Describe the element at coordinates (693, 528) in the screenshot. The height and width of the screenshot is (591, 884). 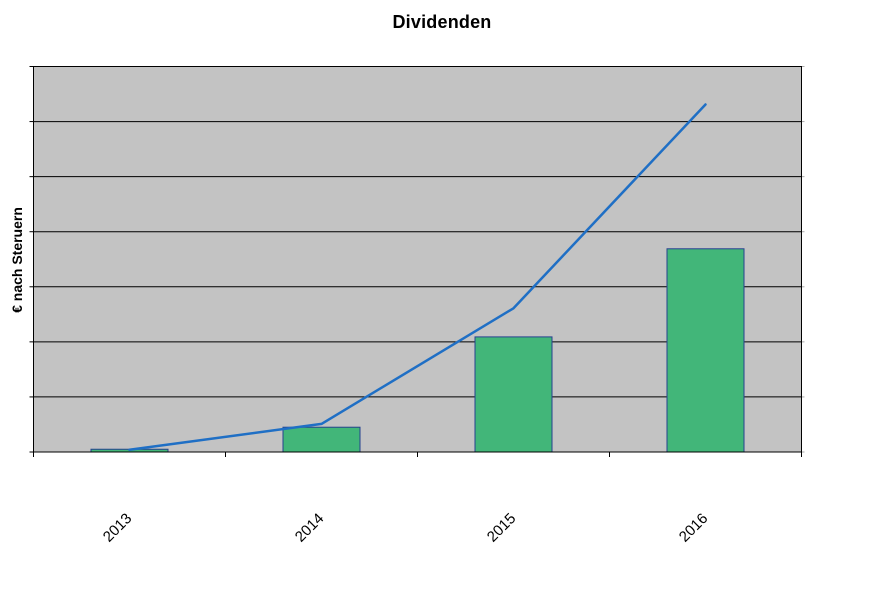
I see `x-axis-label-2016: 2016` at that location.